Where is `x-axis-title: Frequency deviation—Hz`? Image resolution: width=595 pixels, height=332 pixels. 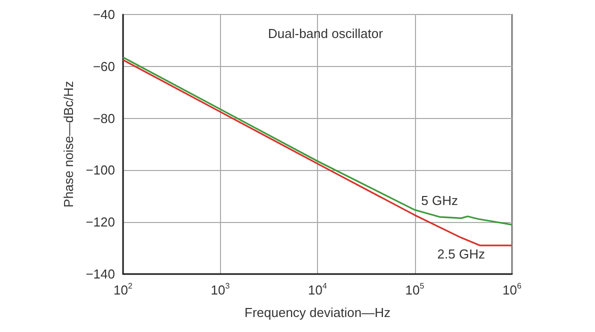 x-axis-title: Frequency deviation—Hz is located at coordinates (317, 312).